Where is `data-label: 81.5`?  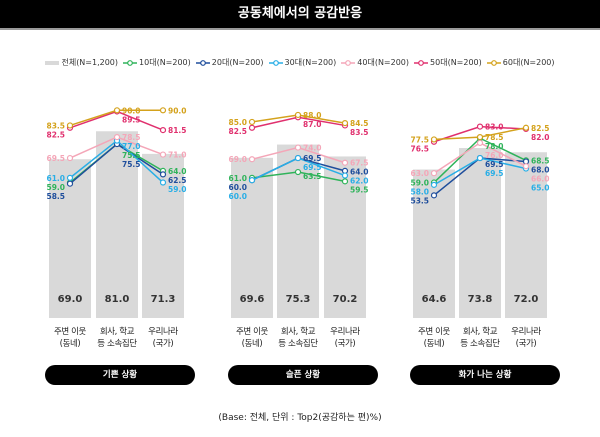
data-label: 81.5 is located at coordinates (177, 130).